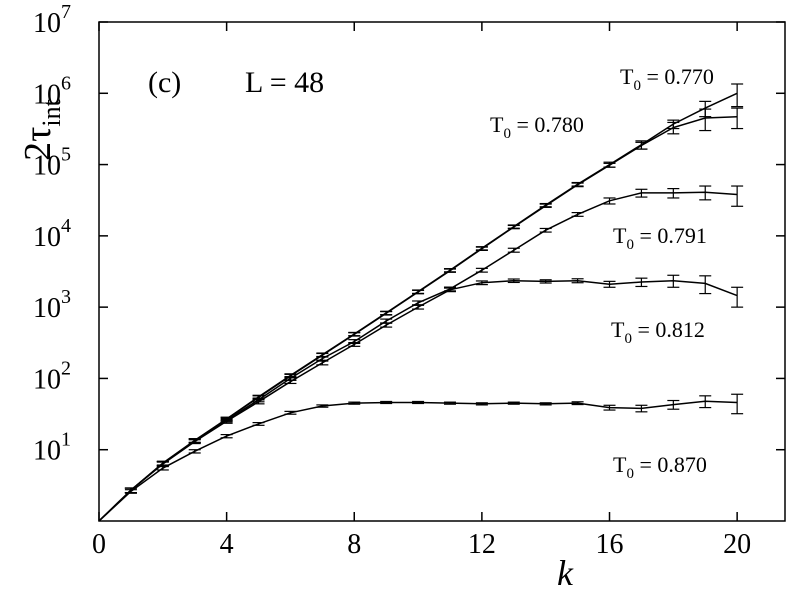 Image resolution: width=789 pixels, height=594 pixels. Describe the element at coordinates (547, 124) in the screenshot. I see `series-label-rest: = 0.780` at that location.